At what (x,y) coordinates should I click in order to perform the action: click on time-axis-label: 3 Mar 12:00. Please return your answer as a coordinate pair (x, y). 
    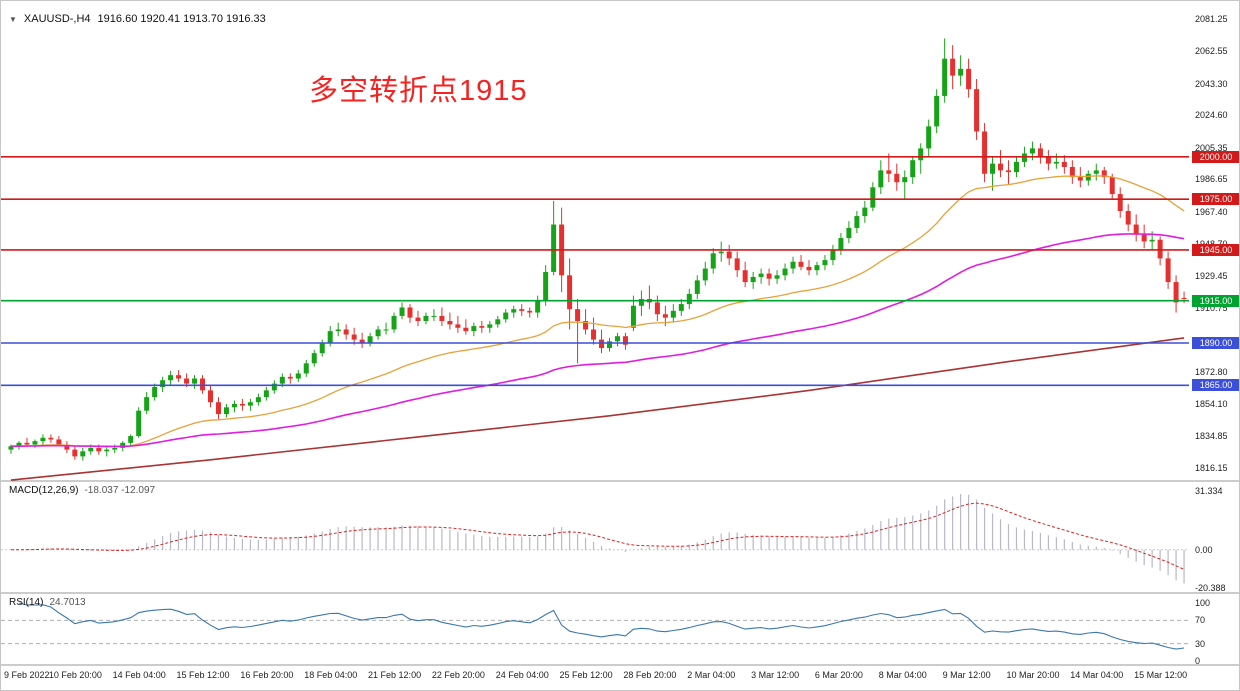
    Looking at the image, I should click on (775, 675).